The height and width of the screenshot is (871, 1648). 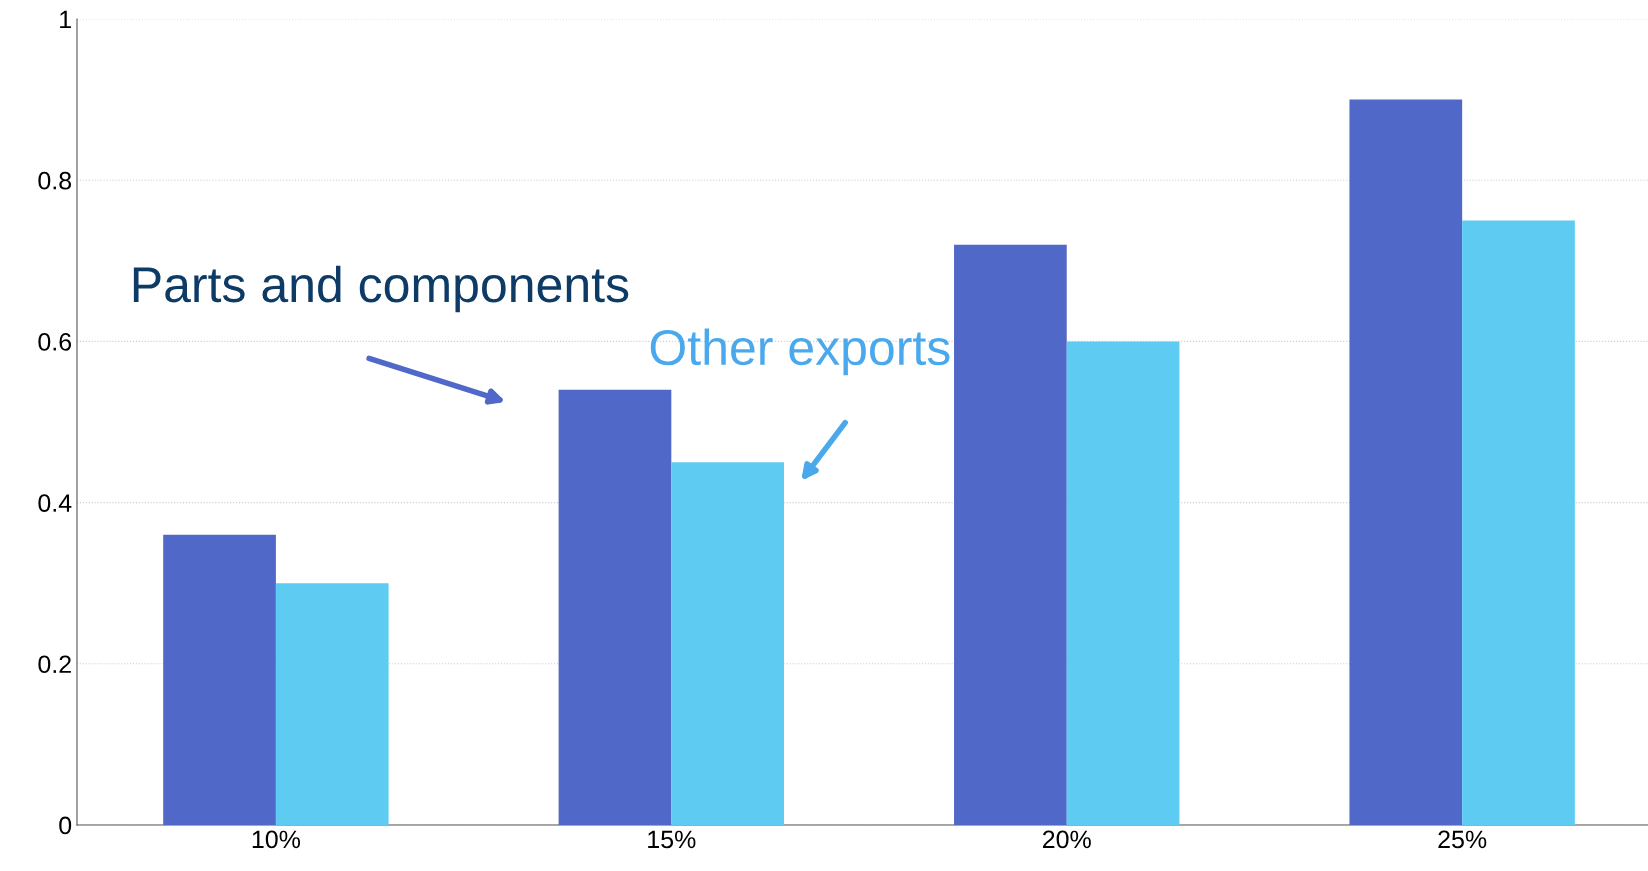 I want to click on y-tick-label: 0, so click(x=65, y=825).